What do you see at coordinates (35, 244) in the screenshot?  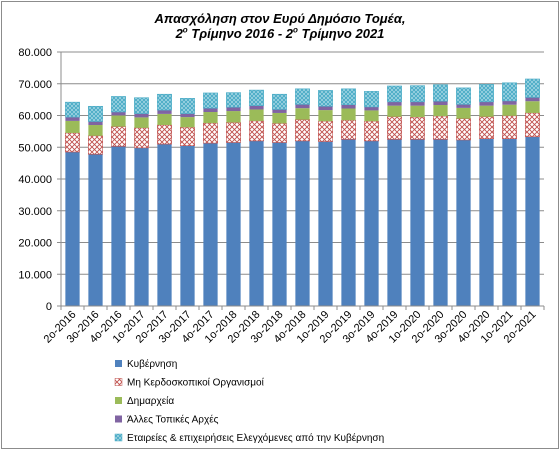 I see `y-tick-label: 20.000` at bounding box center [35, 244].